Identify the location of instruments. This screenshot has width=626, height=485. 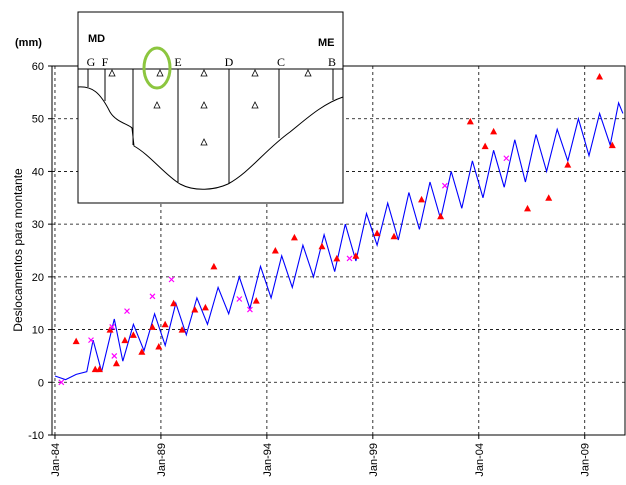
(210, 107).